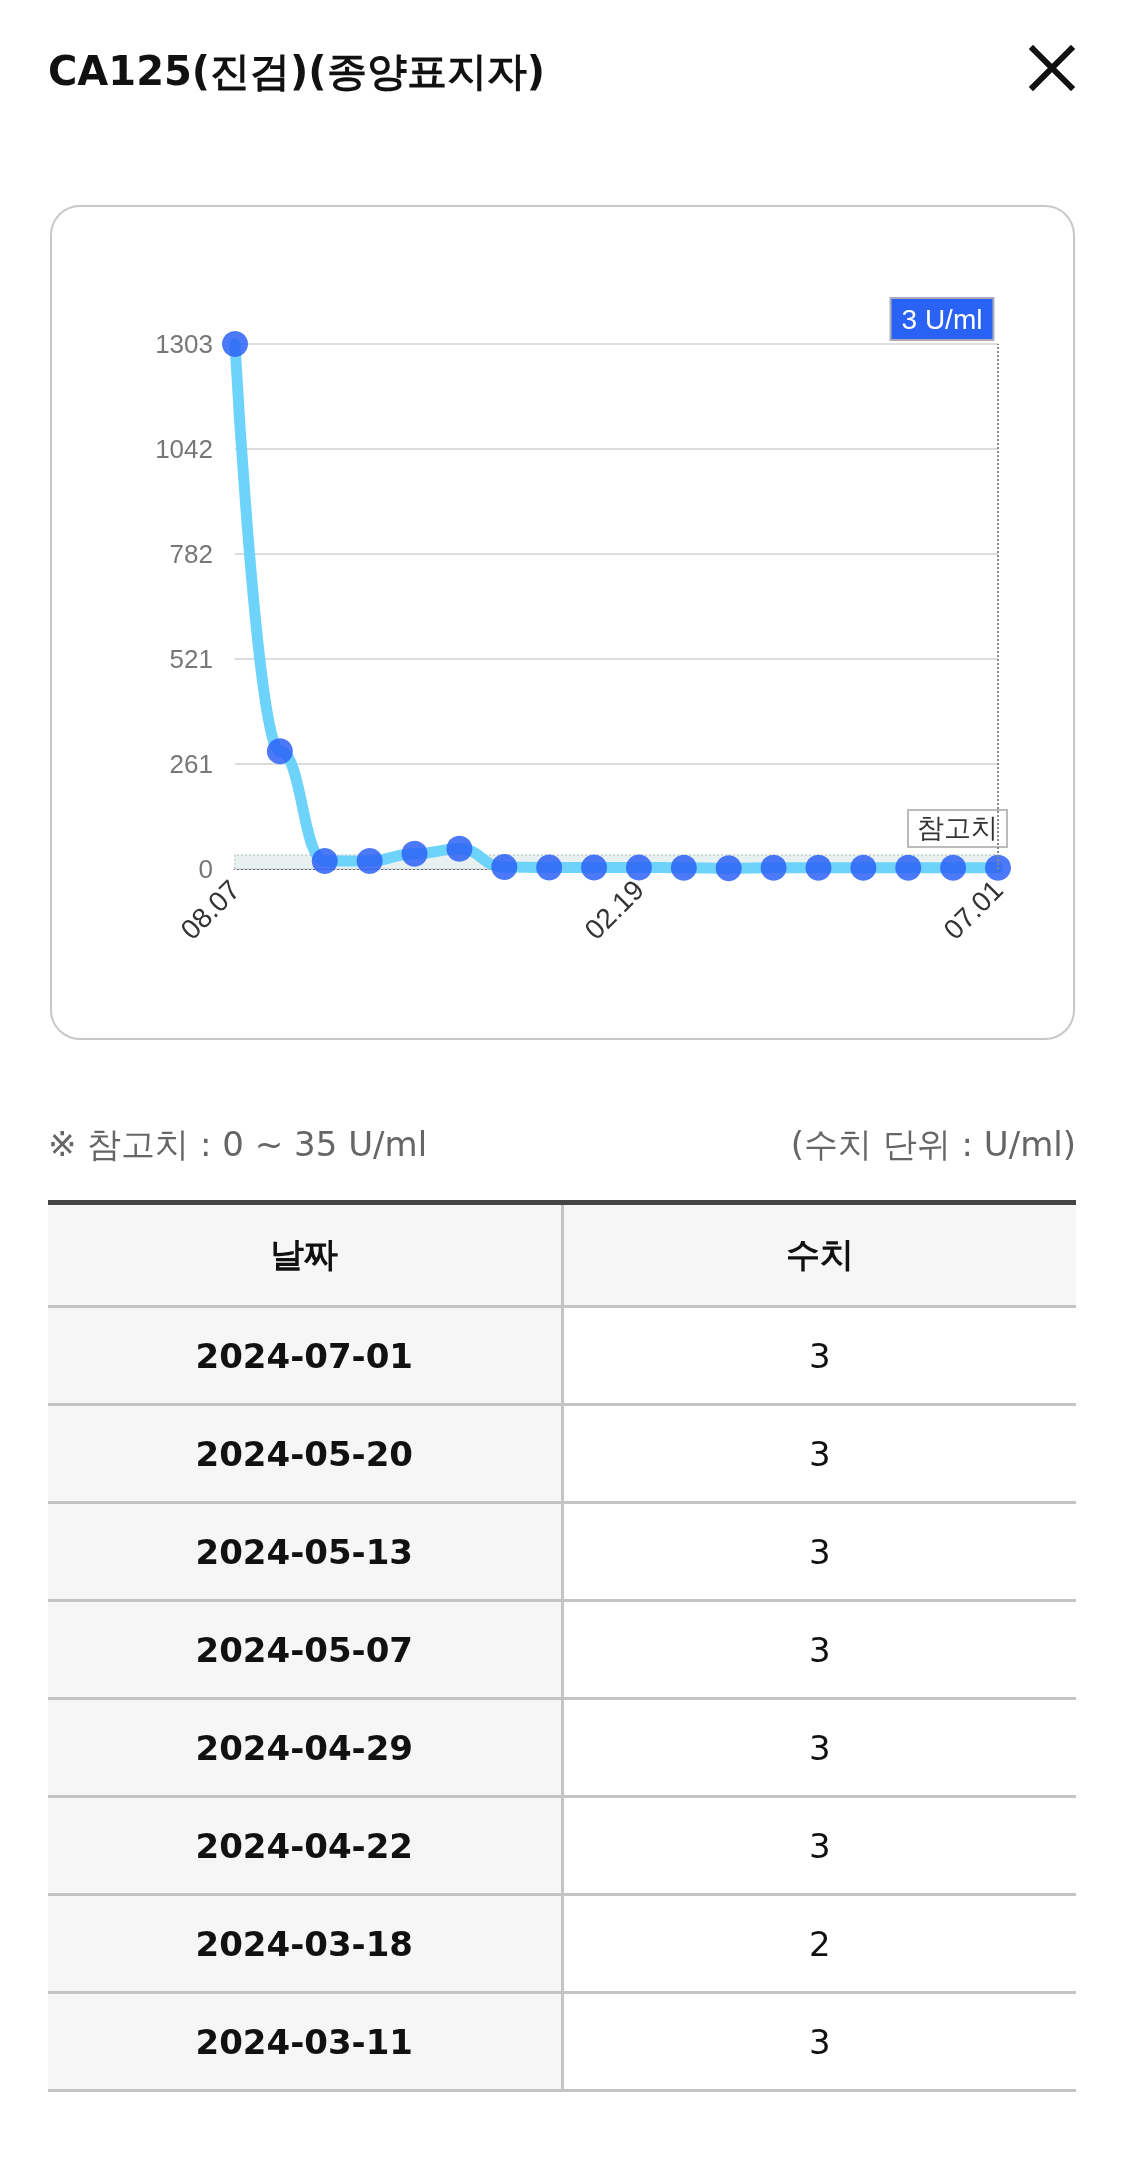 The image size is (1125, 2163). What do you see at coordinates (305, 2041) in the screenshot?
I see `category-label: 2024-03-11` at bounding box center [305, 2041].